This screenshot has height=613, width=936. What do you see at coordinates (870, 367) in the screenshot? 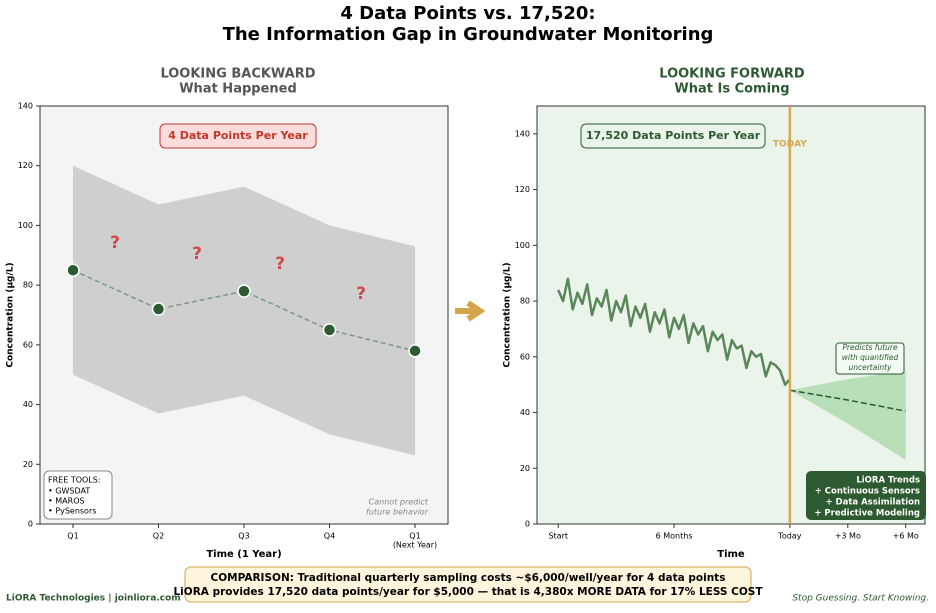
I see `note: uncertainty` at bounding box center [870, 367].